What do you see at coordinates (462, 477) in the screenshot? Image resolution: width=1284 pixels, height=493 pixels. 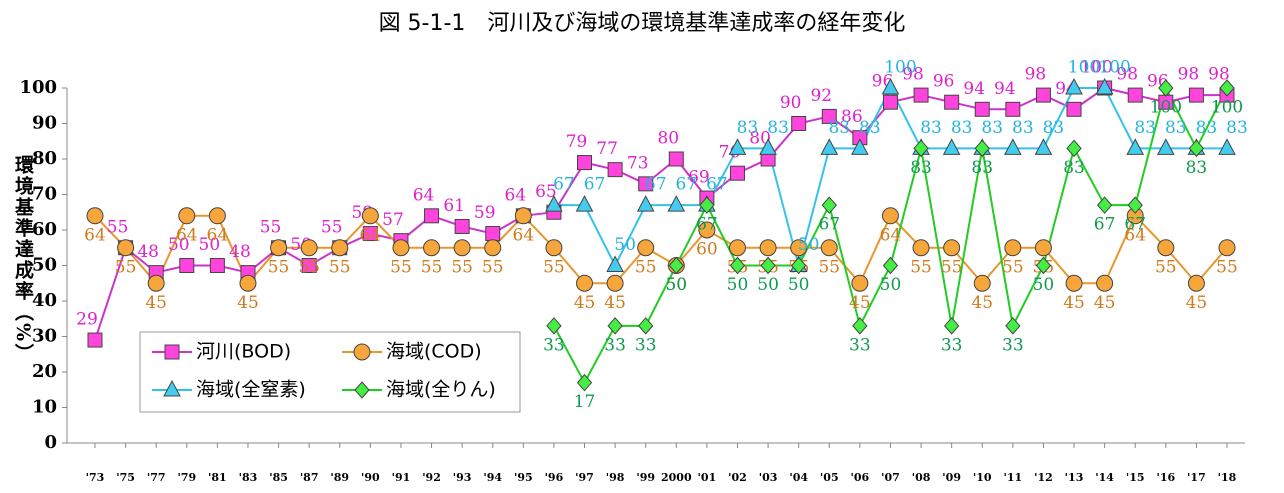 I see `x-tick-label: '93` at bounding box center [462, 477].